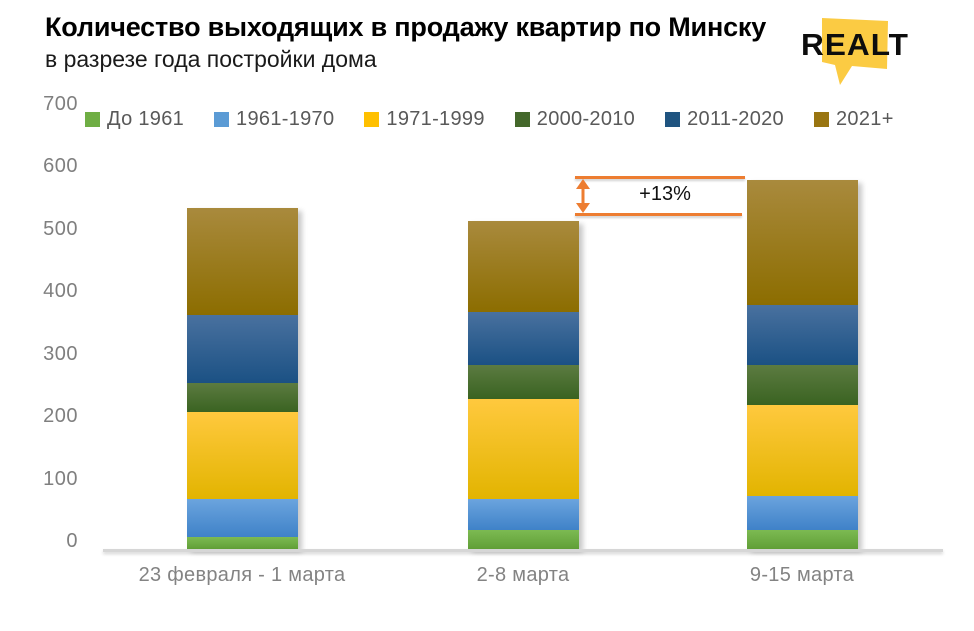 The image size is (974, 631). What do you see at coordinates (60, 478) in the screenshot?
I see `y-tick-label: 100` at bounding box center [60, 478].